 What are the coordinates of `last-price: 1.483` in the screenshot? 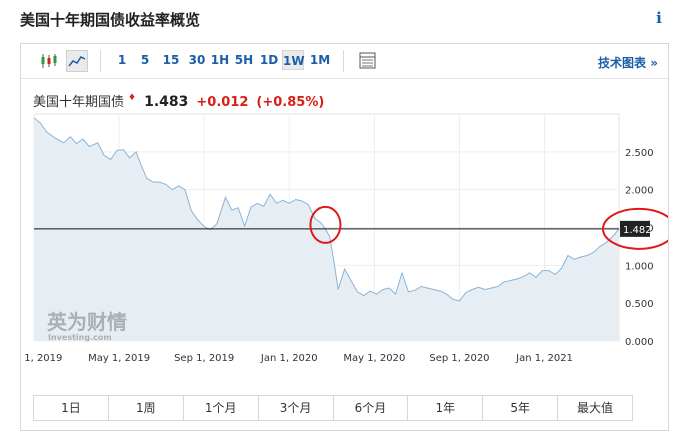 It's located at (166, 102).